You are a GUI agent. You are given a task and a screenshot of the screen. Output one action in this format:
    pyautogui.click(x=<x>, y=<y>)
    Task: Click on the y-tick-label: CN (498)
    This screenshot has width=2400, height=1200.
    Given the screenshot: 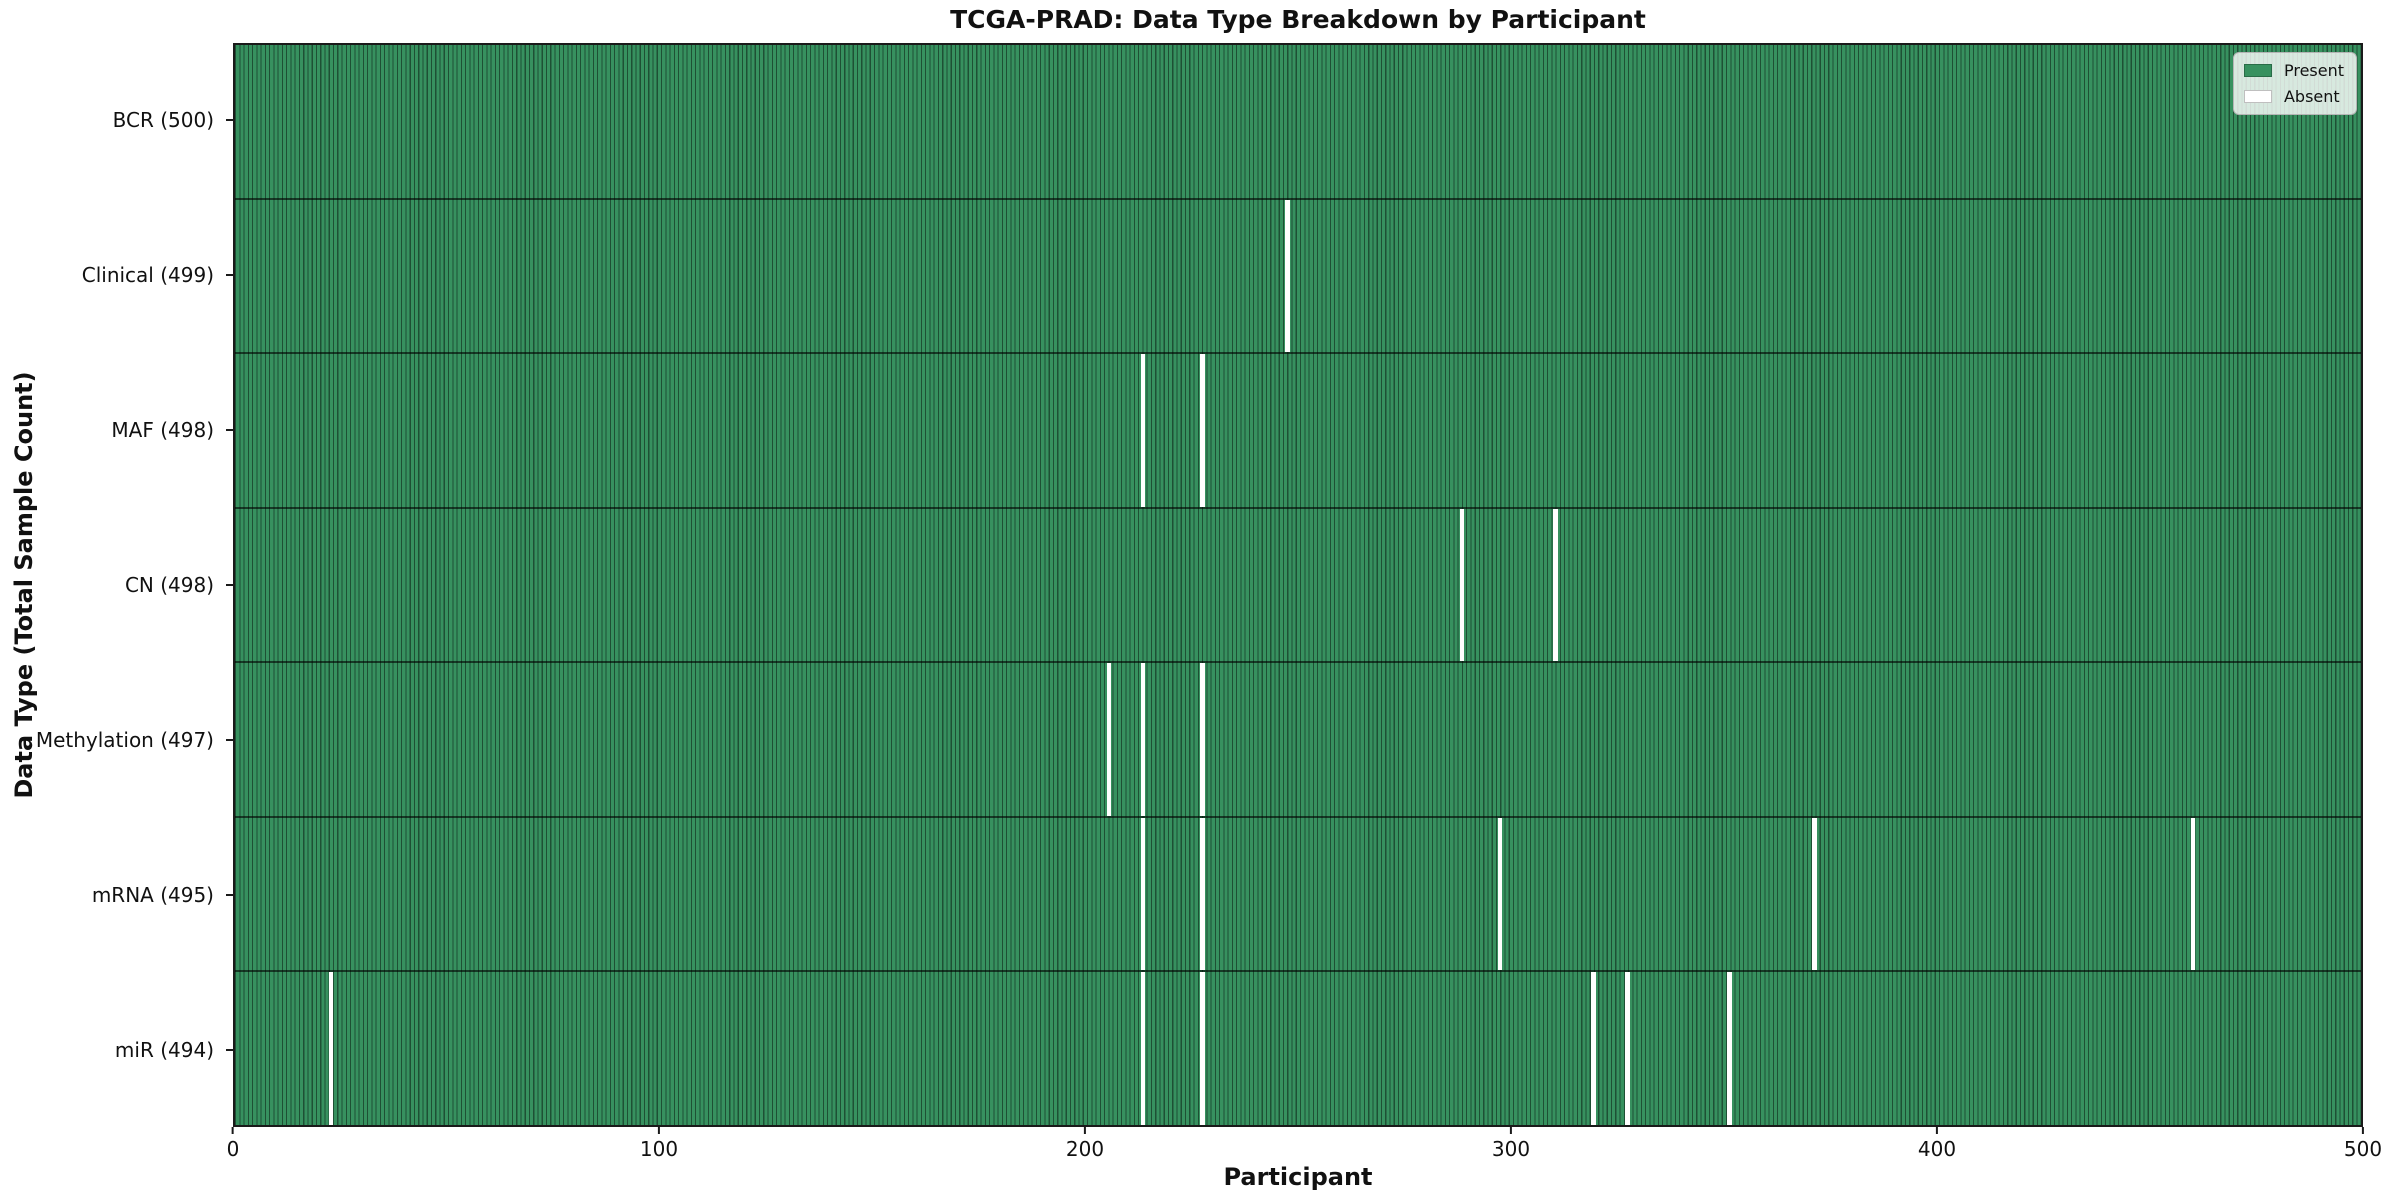 What is the action you would take?
    pyautogui.click(x=169, y=585)
    